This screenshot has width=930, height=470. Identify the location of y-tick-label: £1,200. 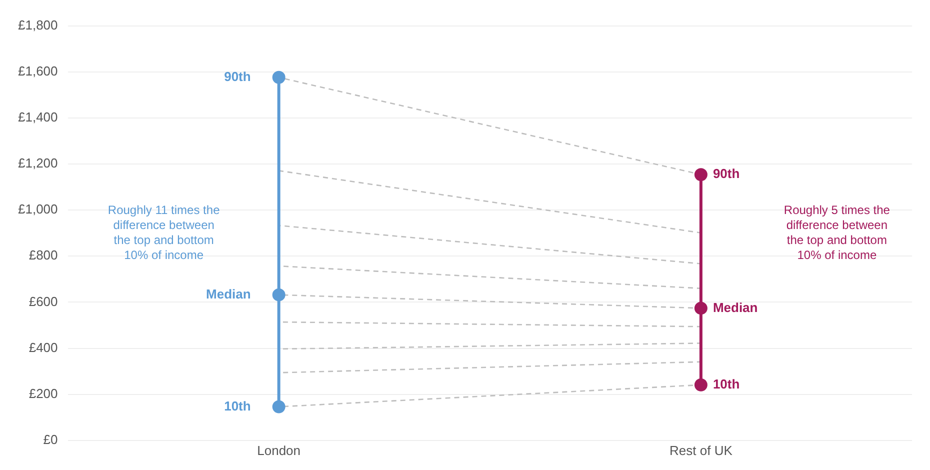
(38, 163).